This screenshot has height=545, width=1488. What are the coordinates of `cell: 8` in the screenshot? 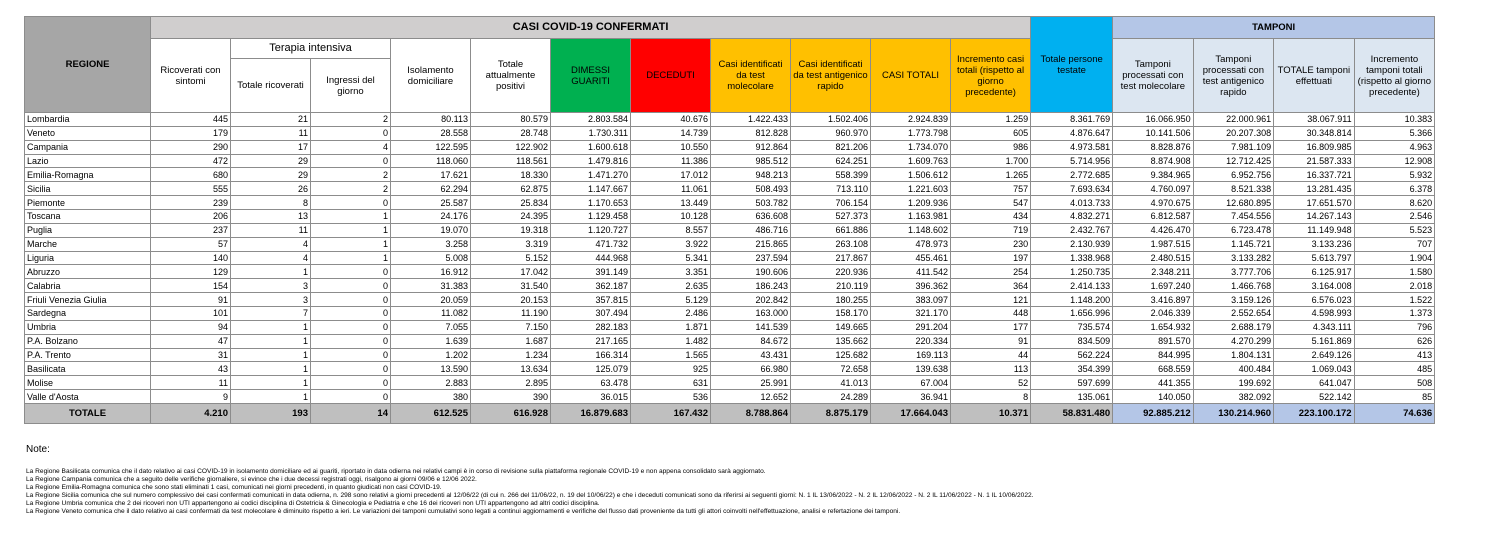 It's located at (270, 203).